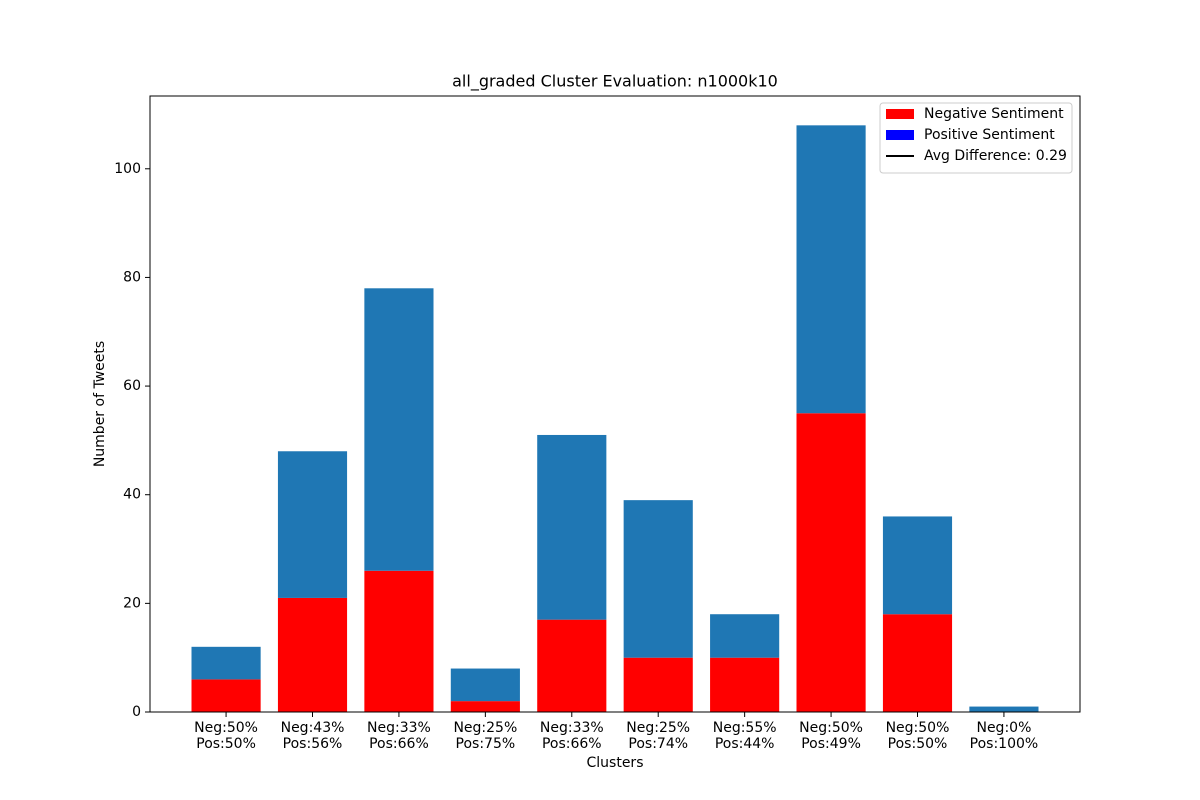 This screenshot has width=1200, height=800. I want to click on x-tick-label: Pos:100%, so click(1004, 744).